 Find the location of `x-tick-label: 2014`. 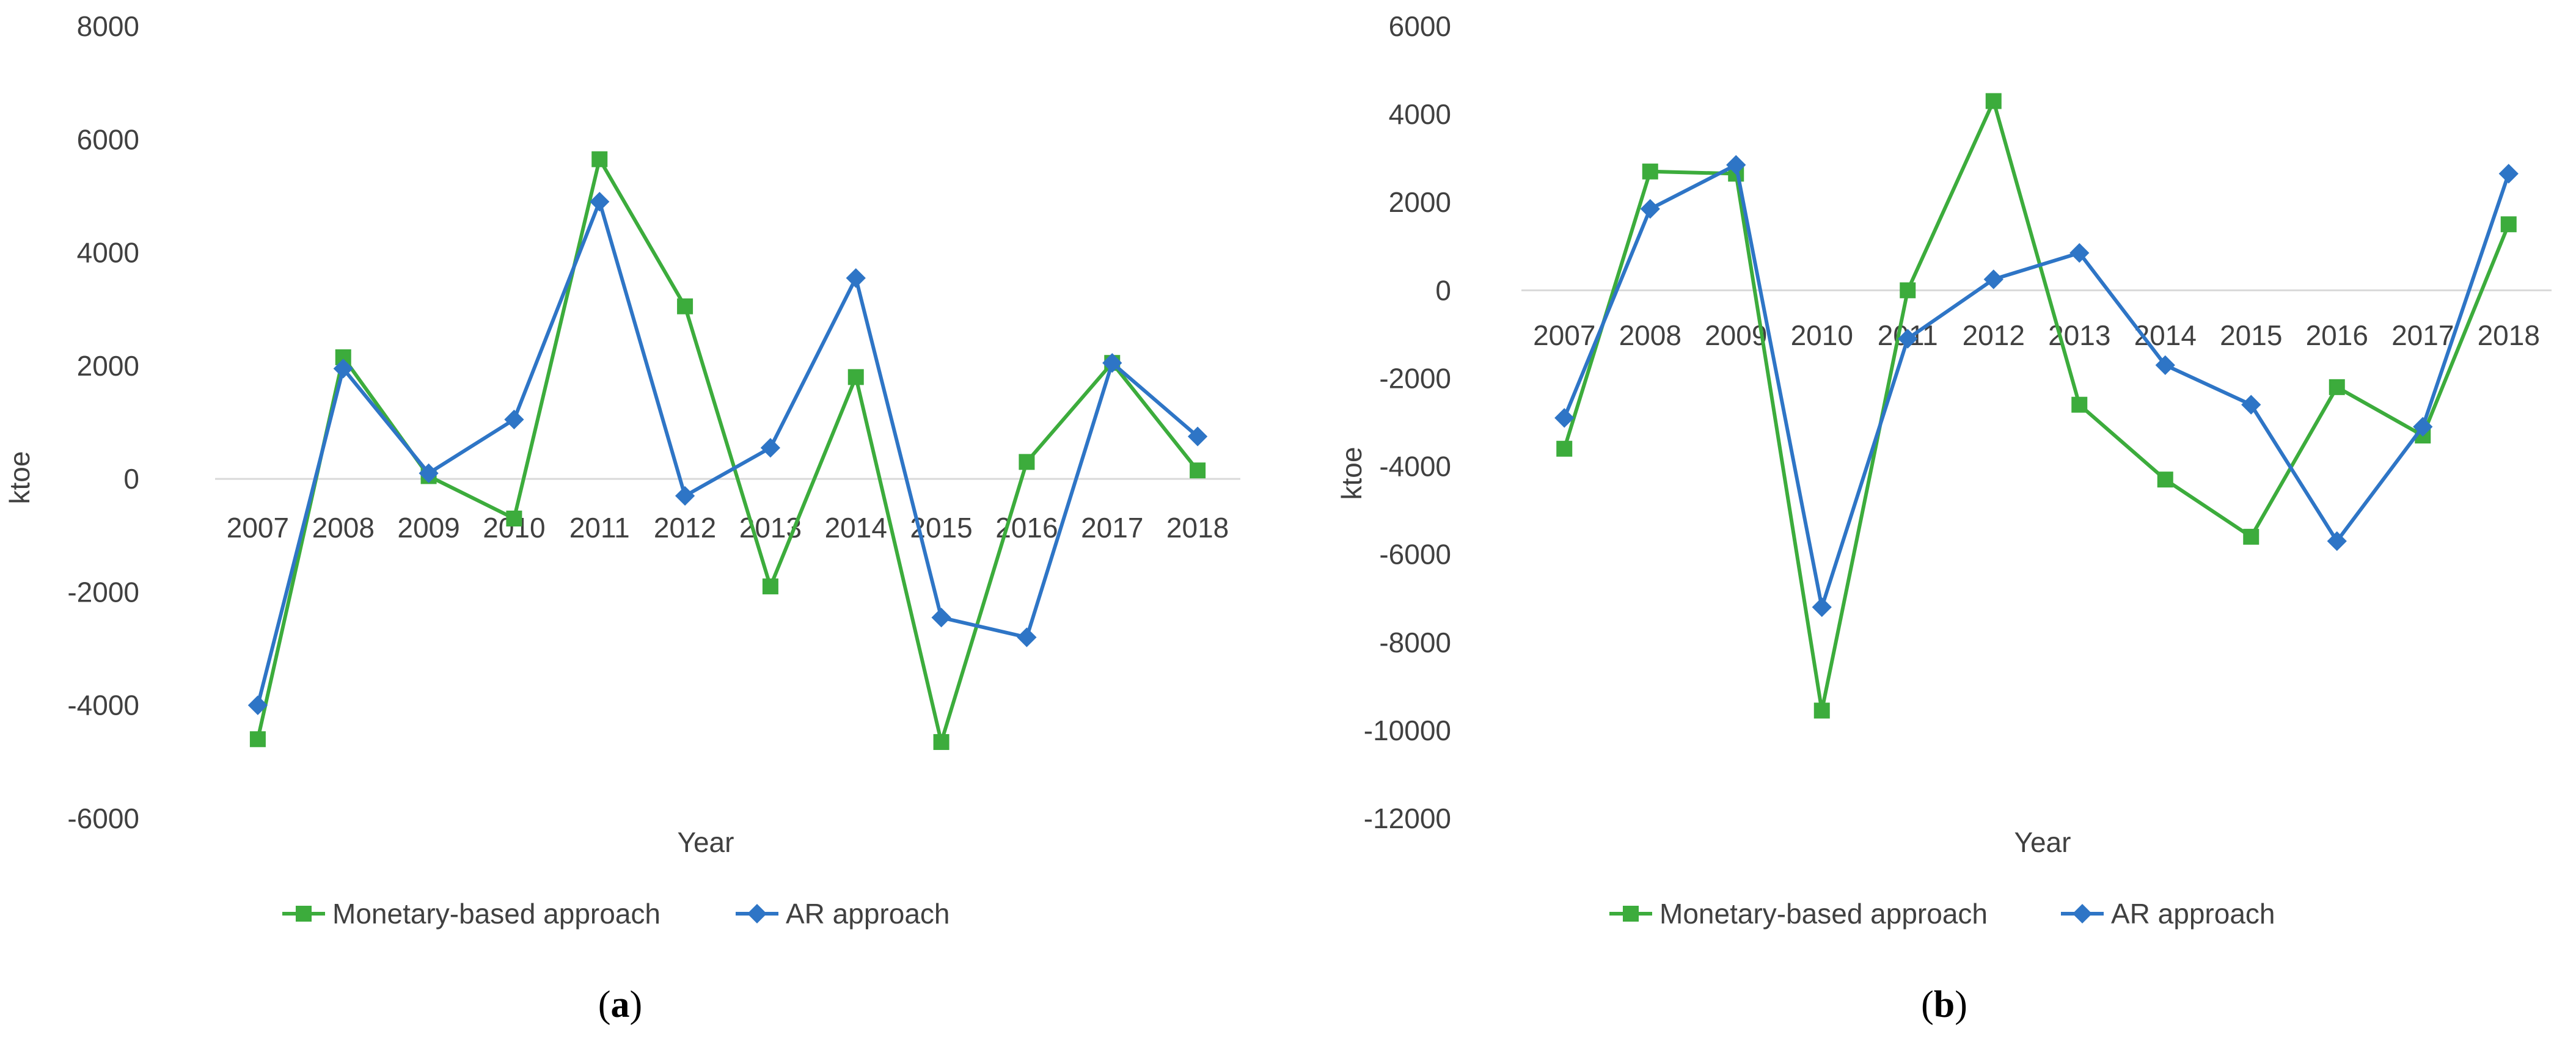

x-tick-label: 2014 is located at coordinates (856, 528).